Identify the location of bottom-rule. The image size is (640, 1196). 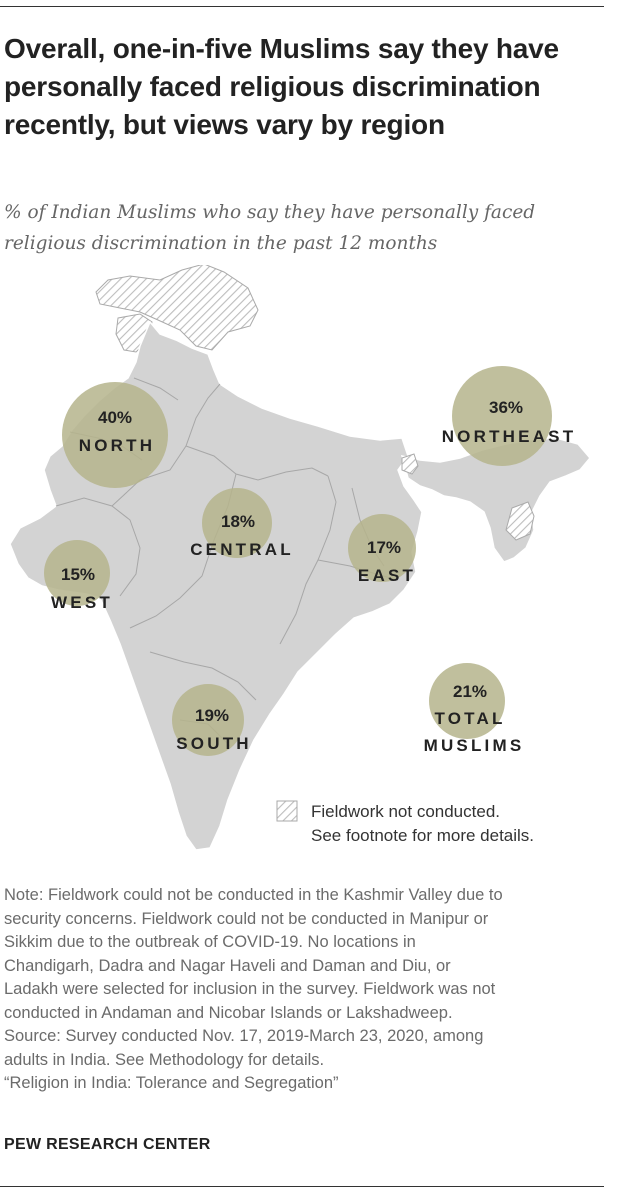
(302, 1186).